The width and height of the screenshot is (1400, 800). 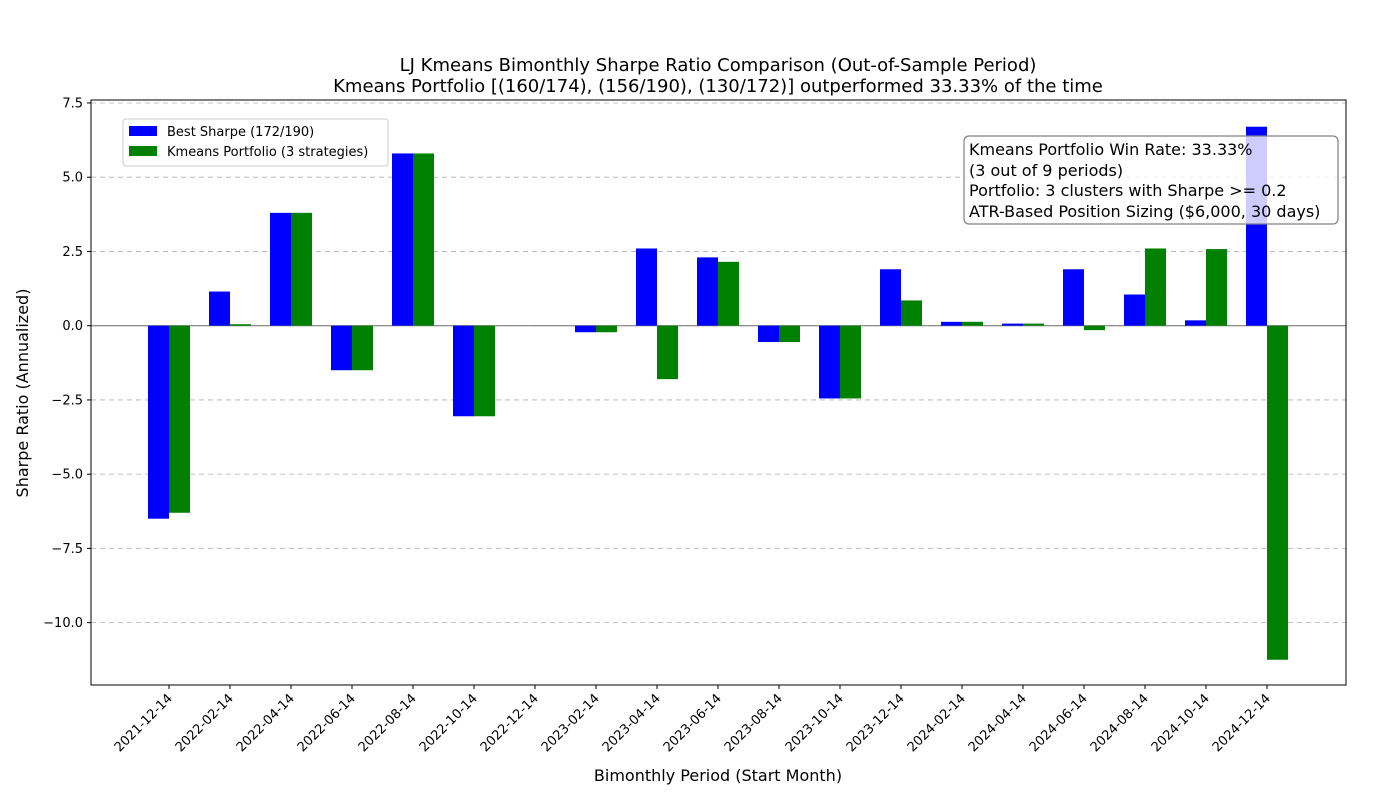 I want to click on y-axis-label: Sharpe Ratio (Annualized), so click(x=22, y=393).